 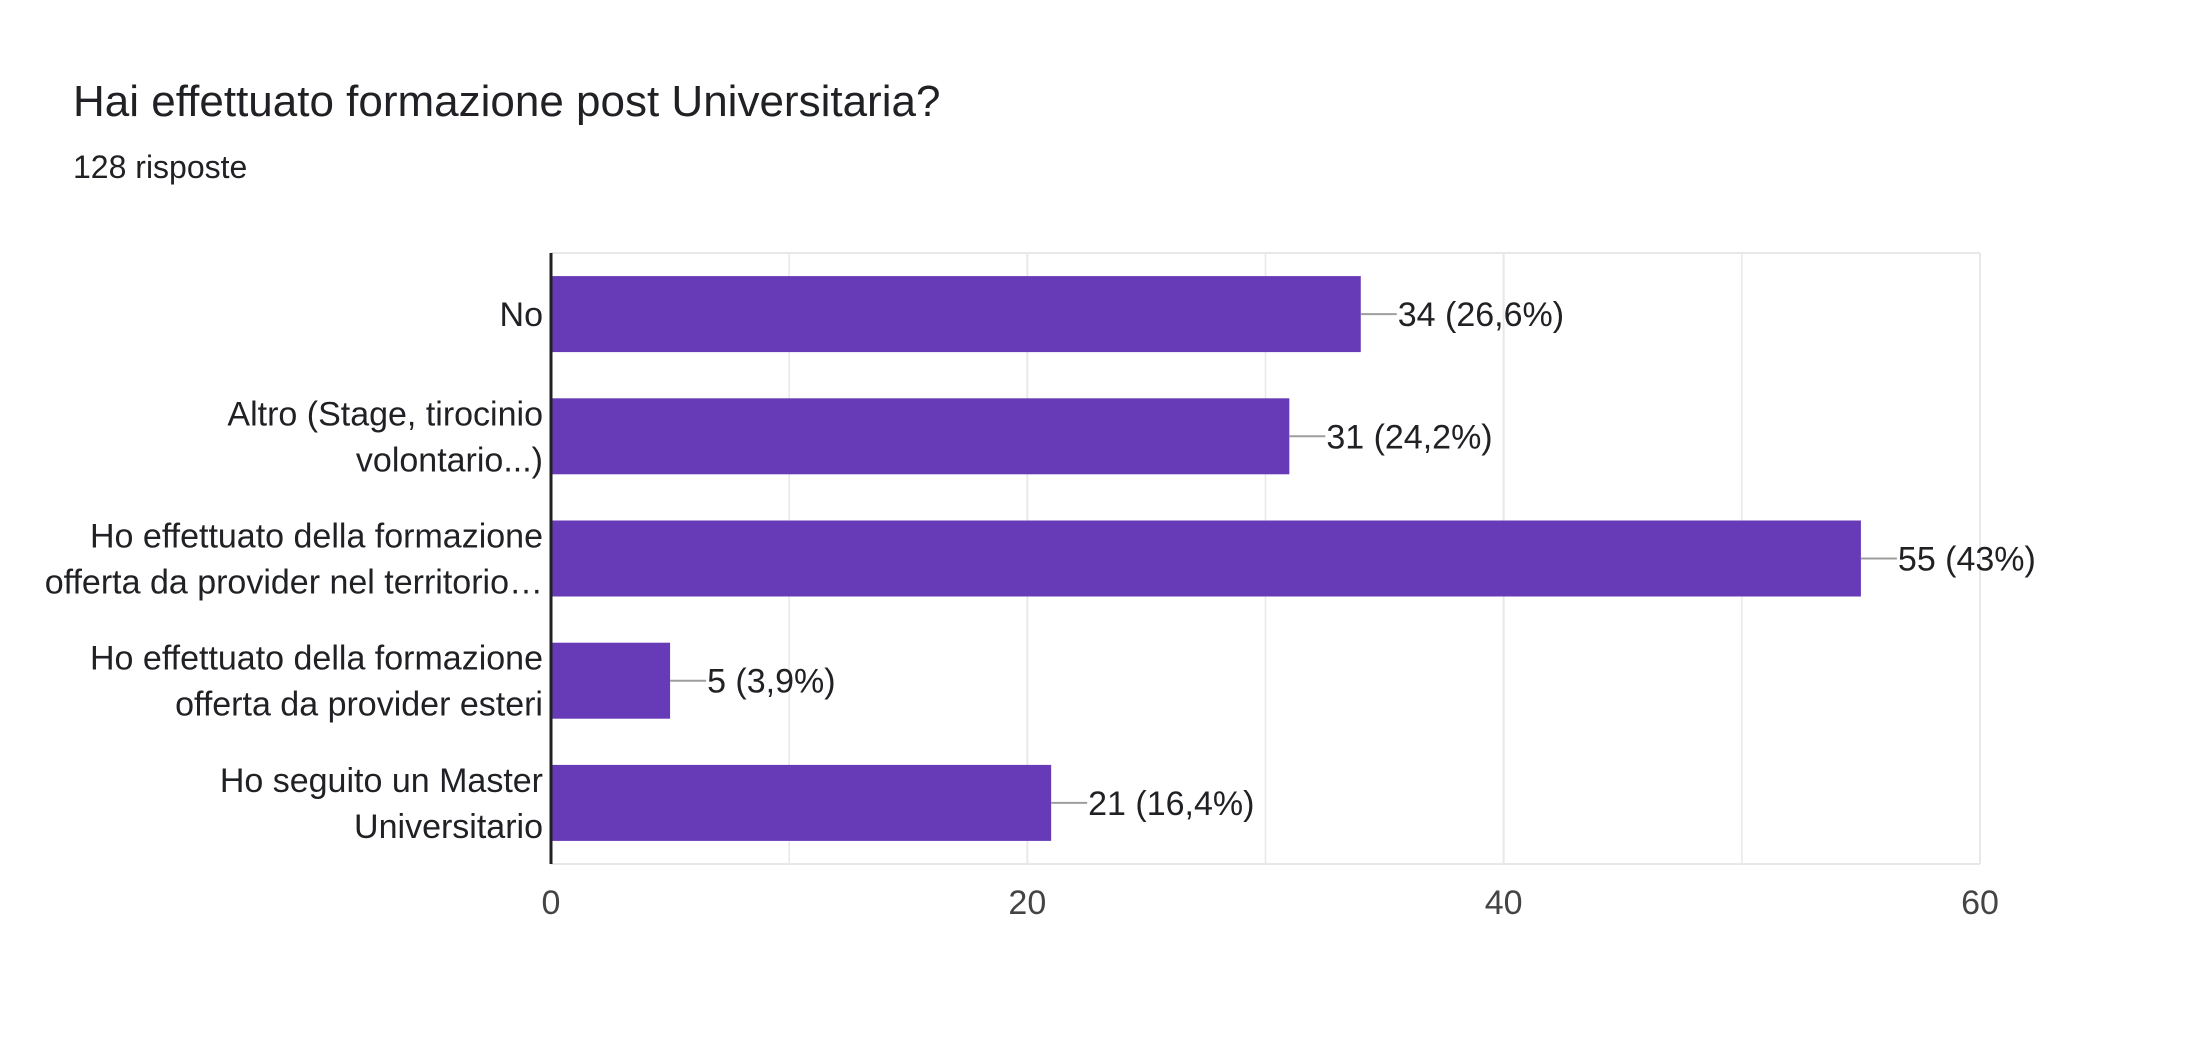 What do you see at coordinates (160, 167) in the screenshot?
I see `response-count: 128 risposte` at bounding box center [160, 167].